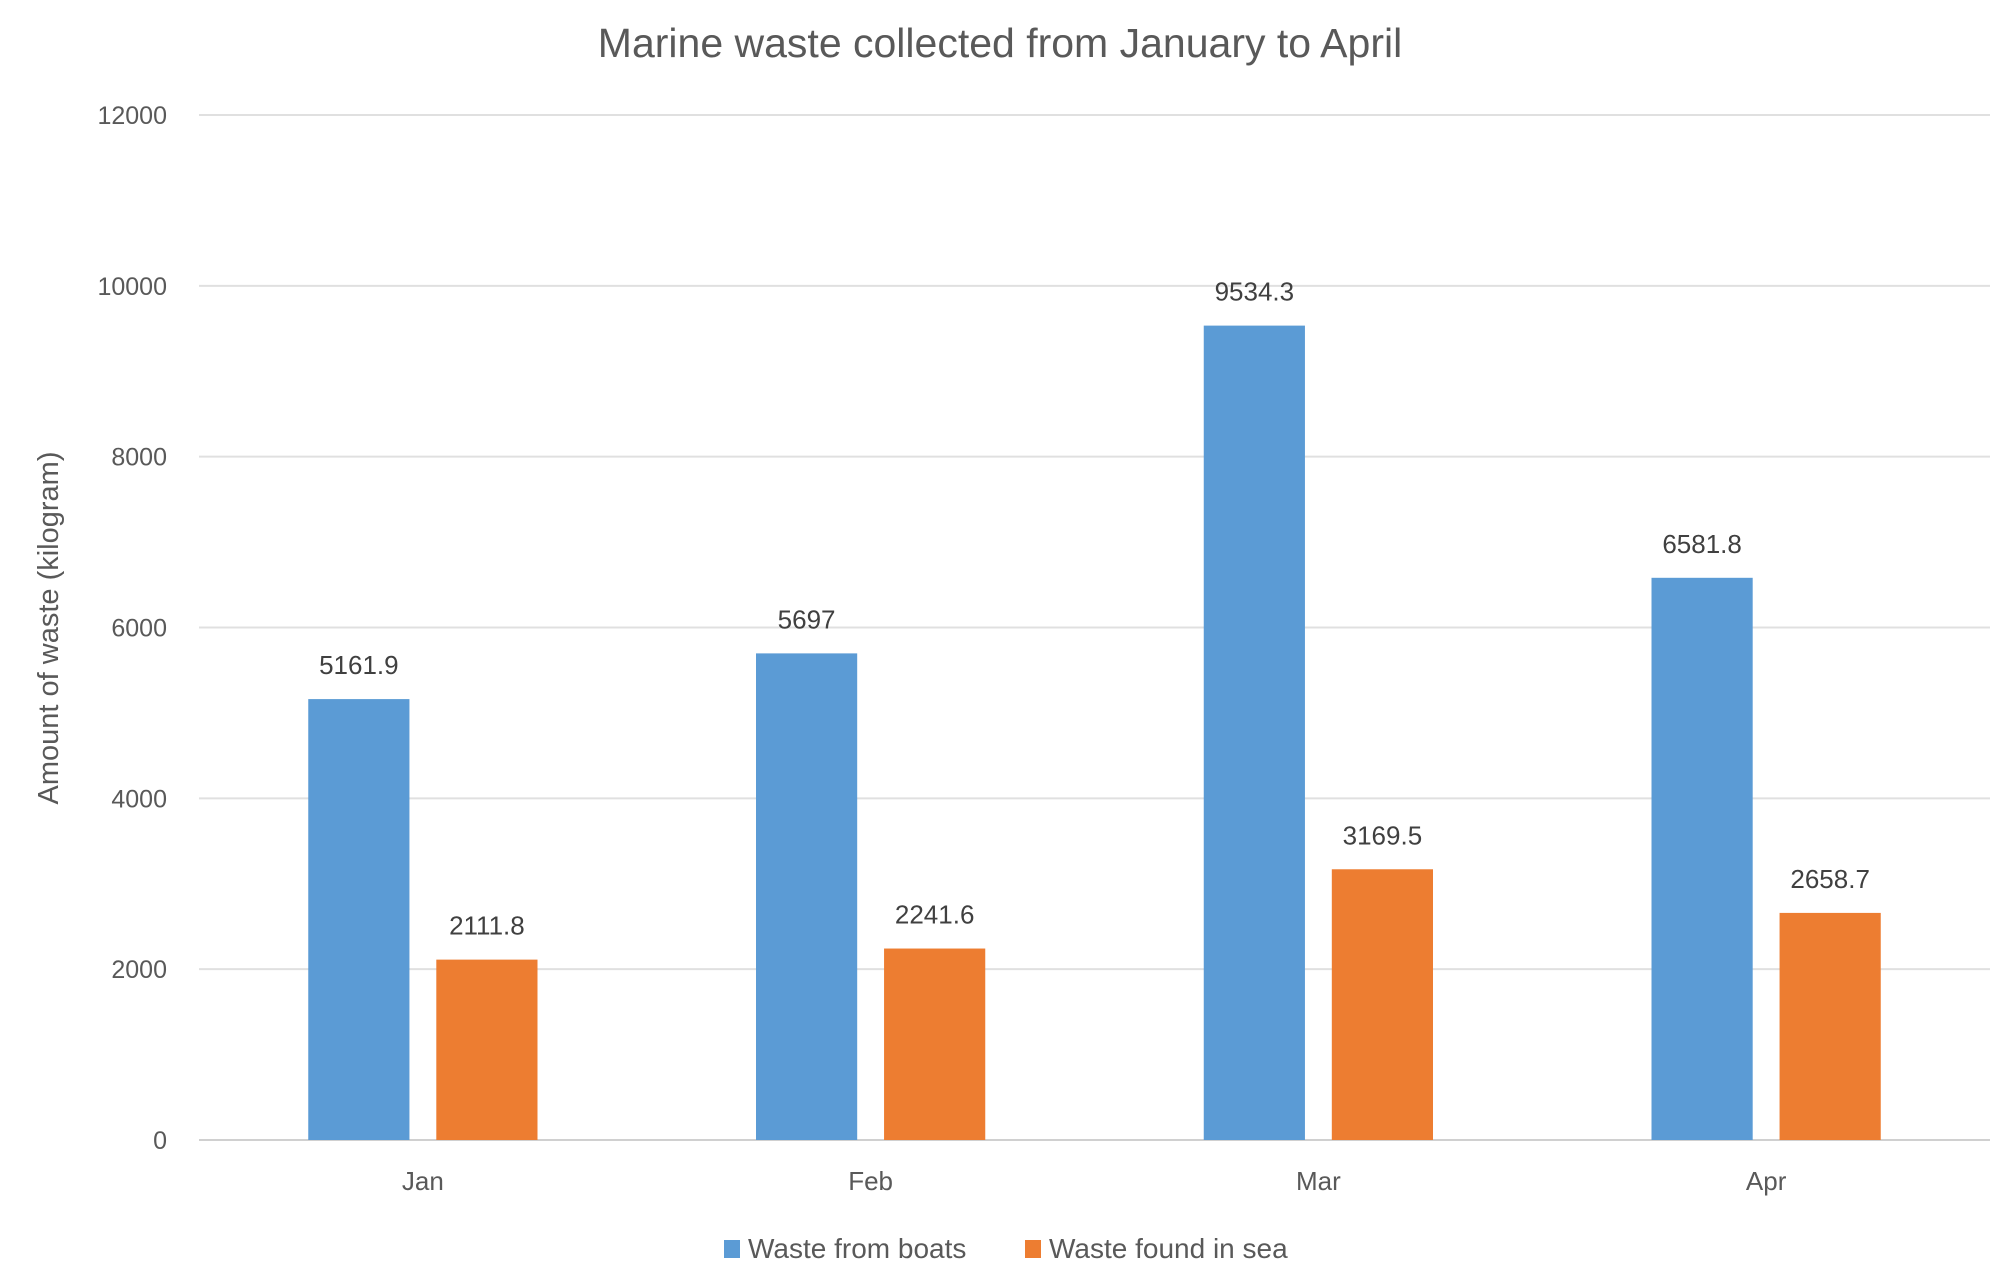 The width and height of the screenshot is (2000, 1287). I want to click on y-tick-label: 12000, so click(132, 116).